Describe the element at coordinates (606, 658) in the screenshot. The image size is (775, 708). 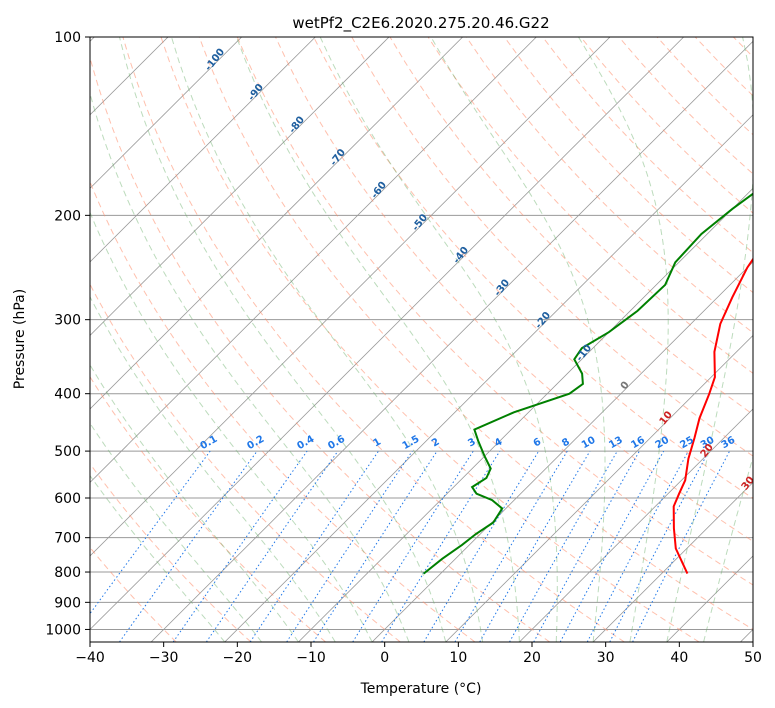
I see `x-tick-label: 30` at that location.